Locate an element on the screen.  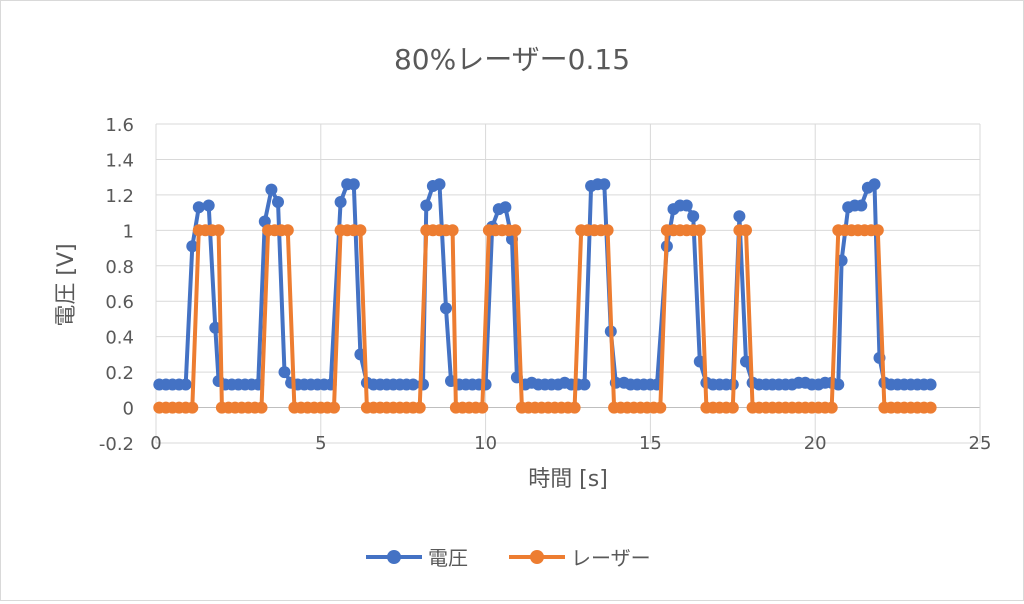
y-tick-labels: -0.2 0 0.2 0.4 0.6 0.8 1 1.2 1.4 1.6 is located at coordinates (116, 285).